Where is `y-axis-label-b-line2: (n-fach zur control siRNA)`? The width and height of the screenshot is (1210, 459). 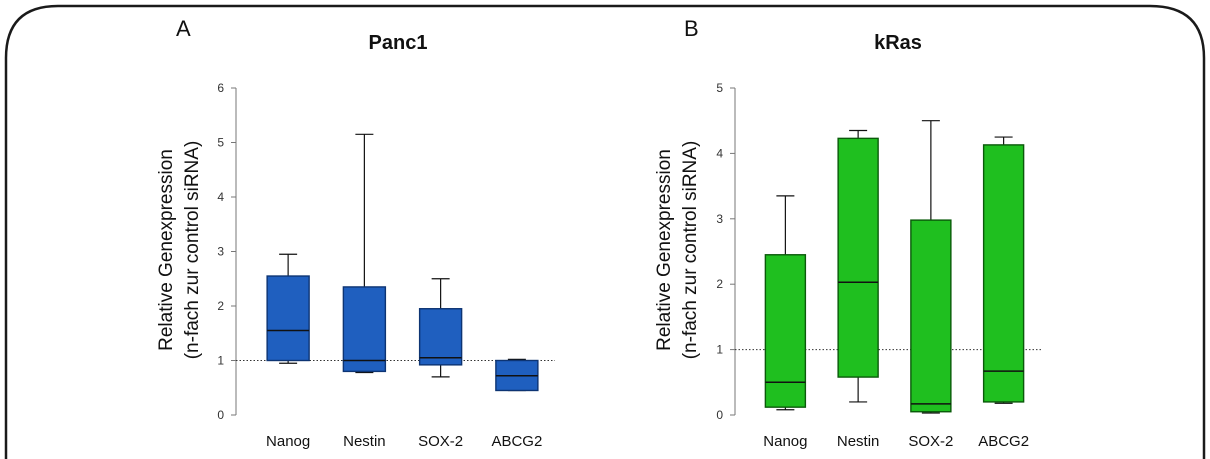 y-axis-label-b-line2: (n-fach zur control siRNA) is located at coordinates (690, 250).